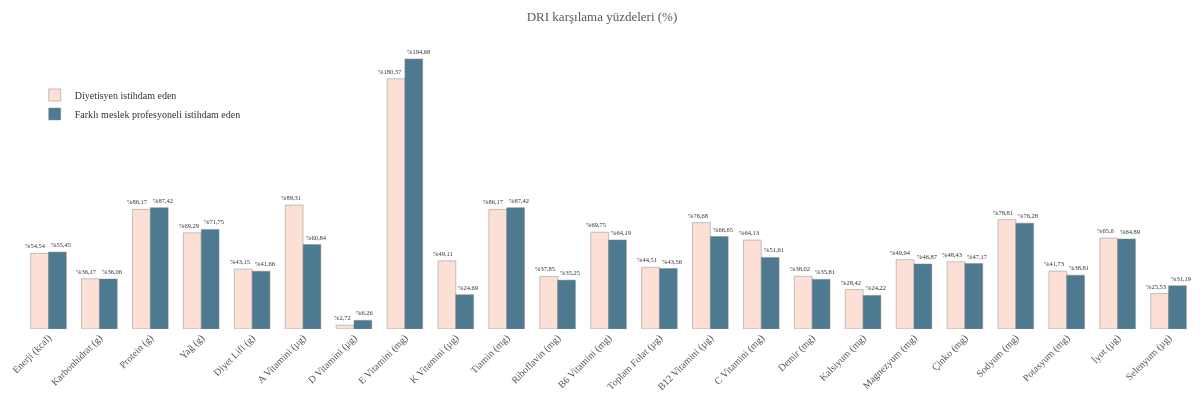 The width and height of the screenshot is (1204, 403). I want to click on x-tick-label: Yağ (g), so click(192, 347).